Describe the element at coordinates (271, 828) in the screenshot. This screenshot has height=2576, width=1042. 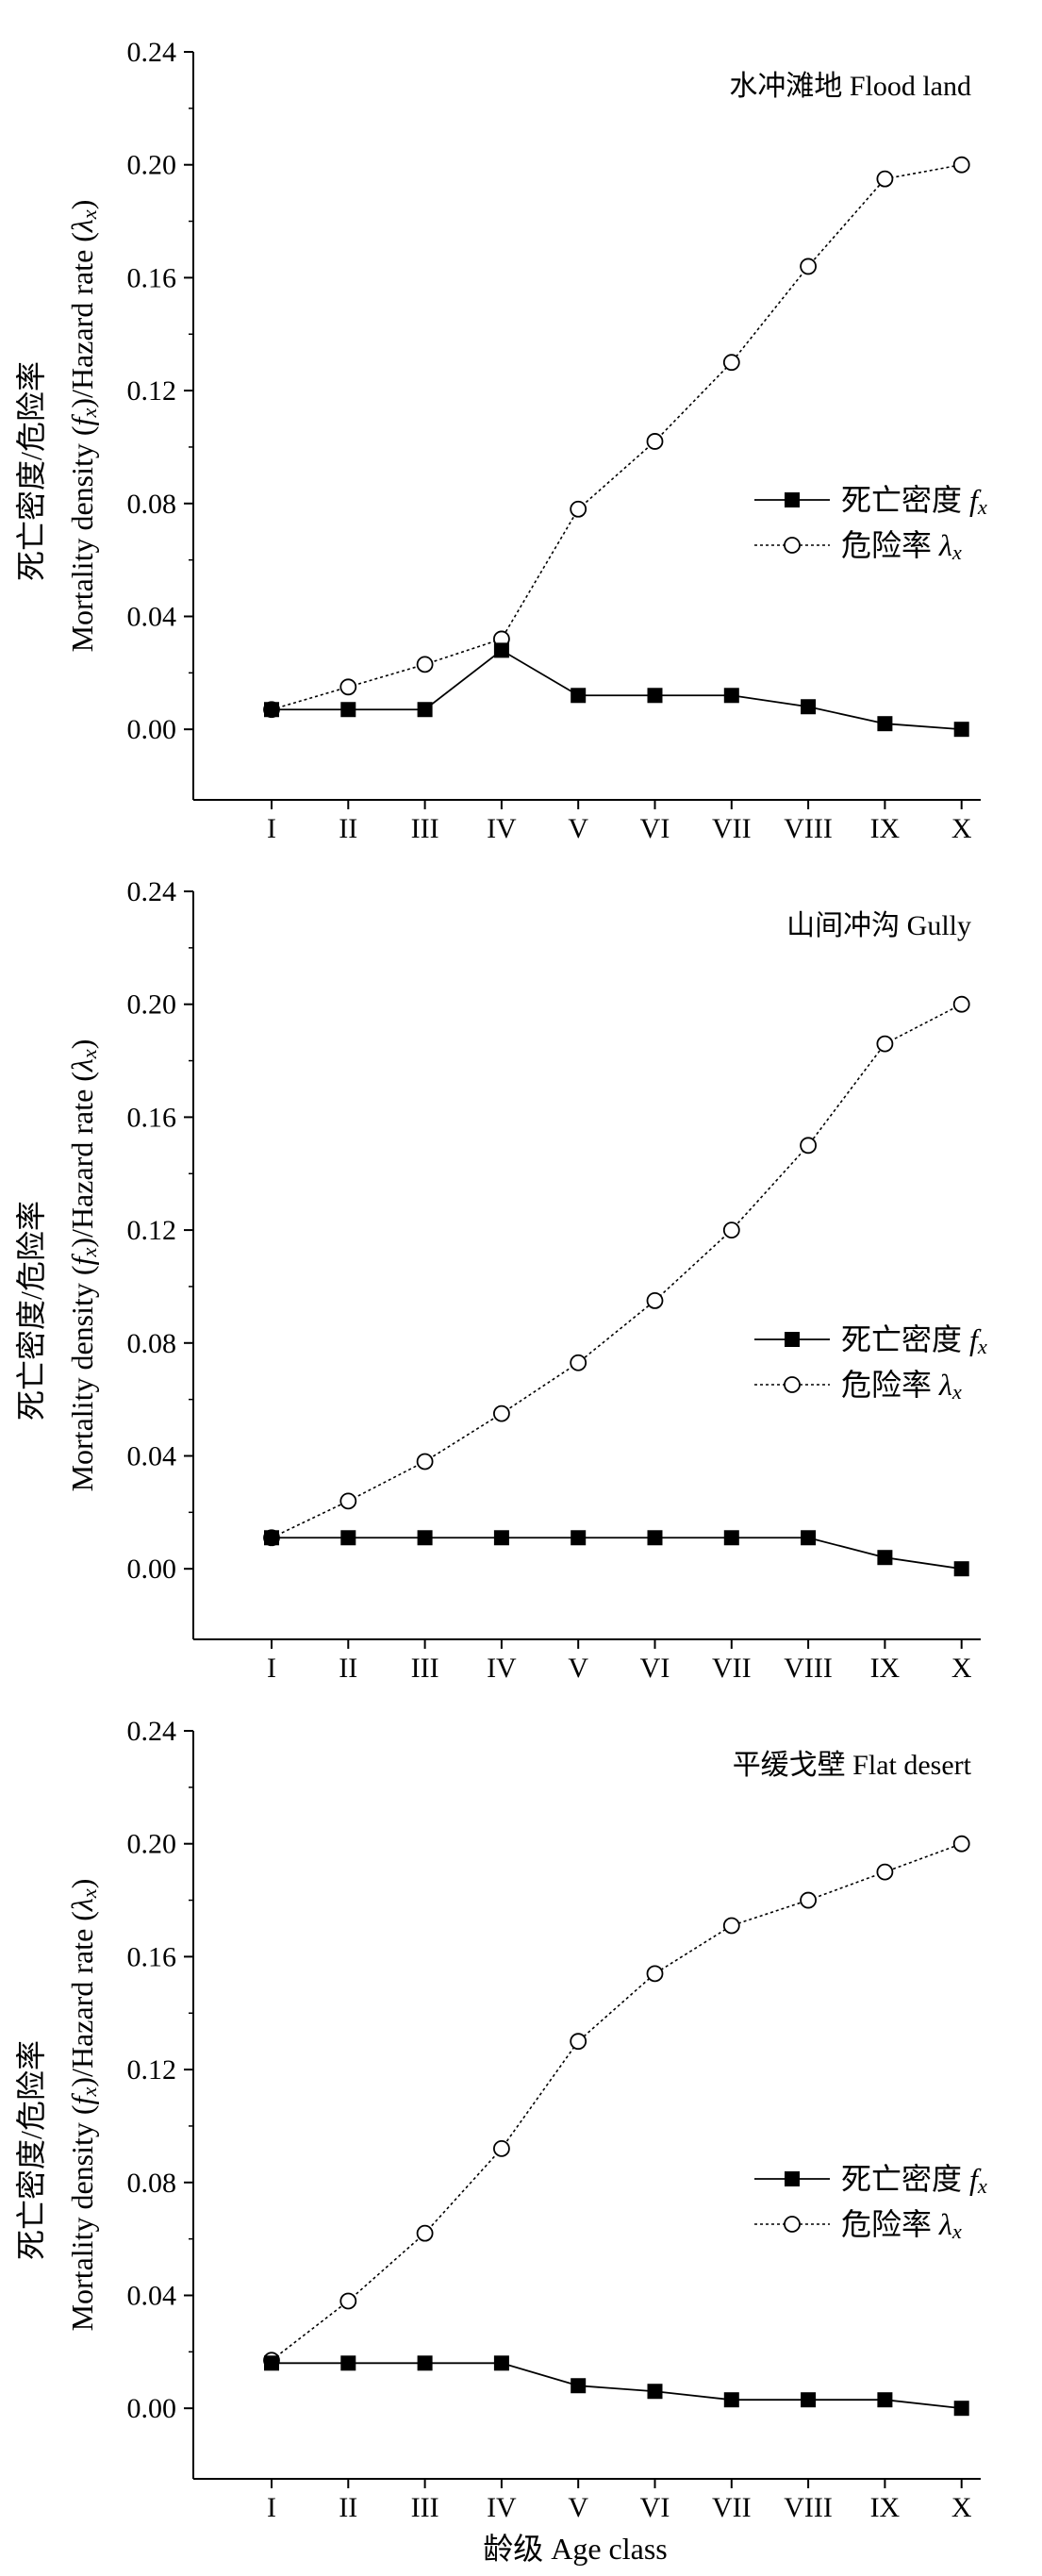
I see `x-tick-label: I` at that location.